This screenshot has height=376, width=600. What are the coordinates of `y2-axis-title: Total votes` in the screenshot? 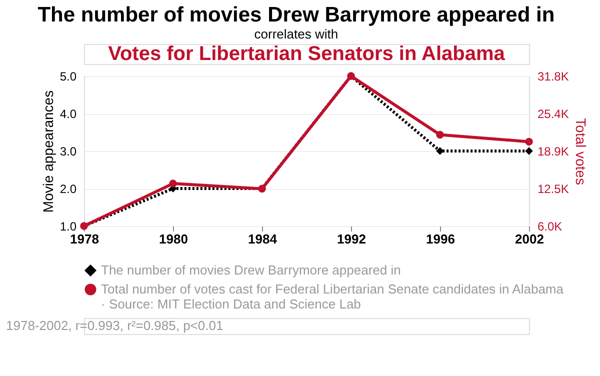 It's located at (580, 151).